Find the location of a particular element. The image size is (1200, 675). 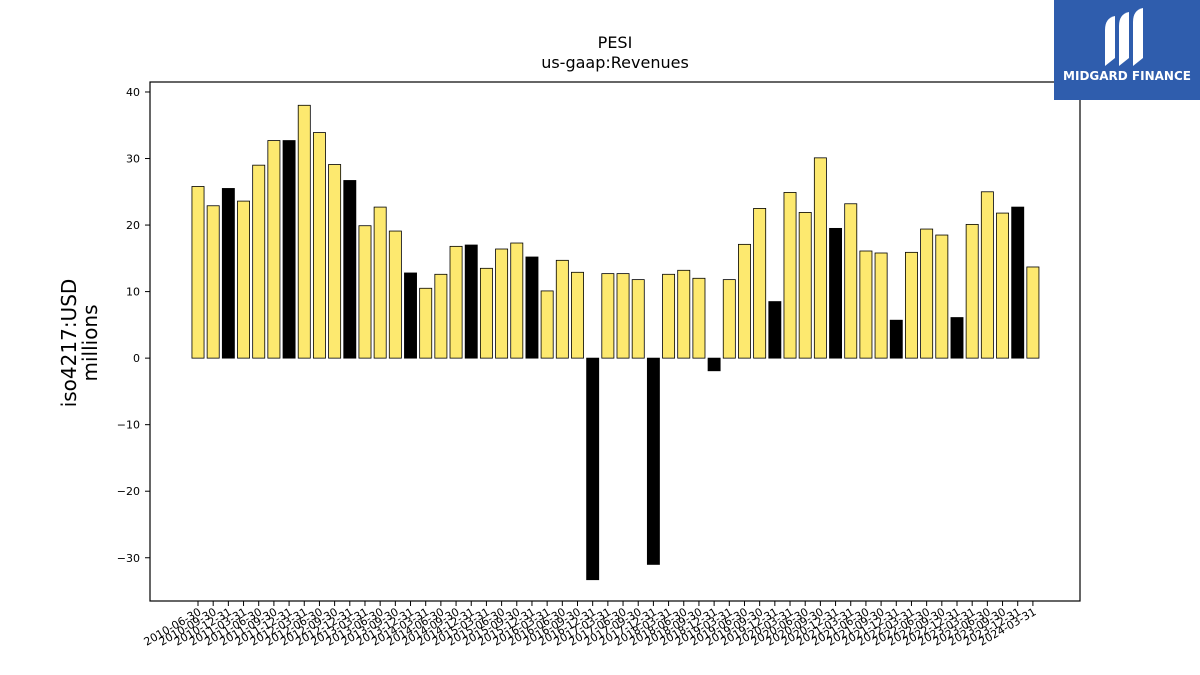

brand-mark-icon is located at coordinates (1124, 37).